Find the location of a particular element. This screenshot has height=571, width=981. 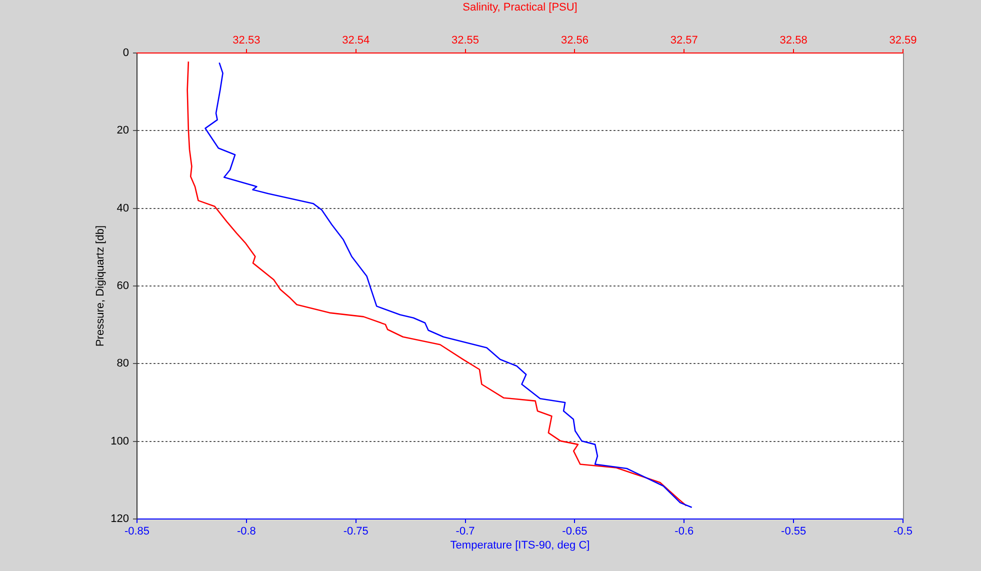

y-tick-label: 0 is located at coordinates (125, 53).